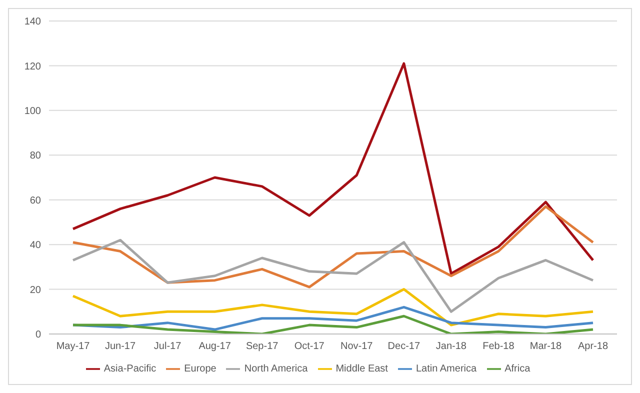 This screenshot has height=393, width=640. I want to click on x-tick-label: Sep-17, so click(262, 346).